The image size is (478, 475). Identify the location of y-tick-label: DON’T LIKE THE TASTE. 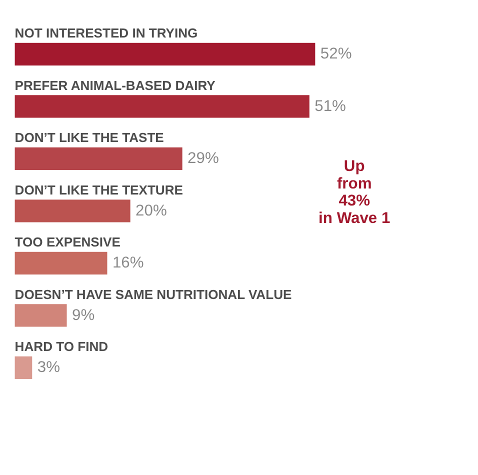
(89, 138).